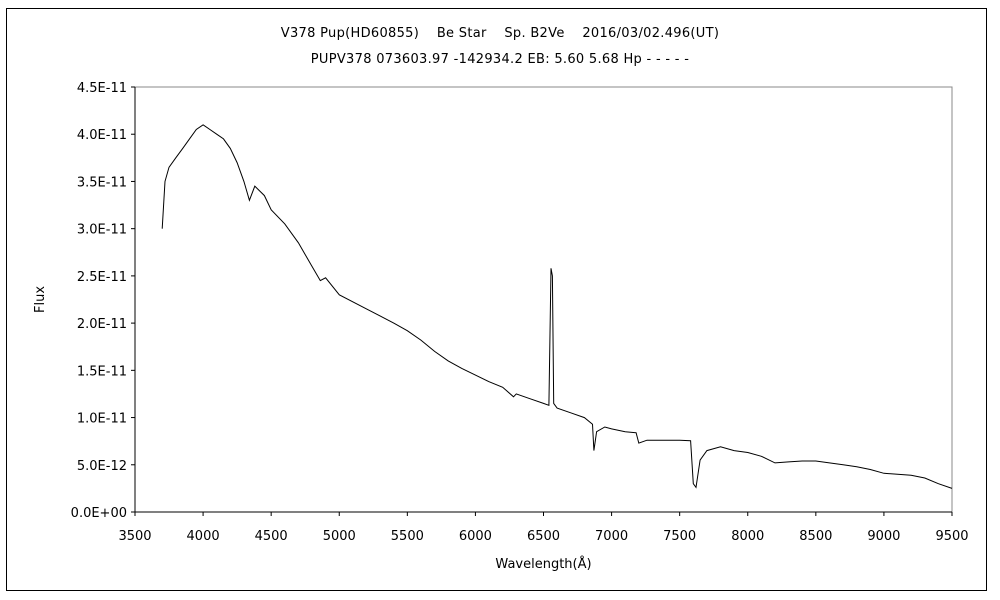 This screenshot has width=1000, height=600. Describe the element at coordinates (102, 230) in the screenshot. I see `y-tick-label: 3.0E-11` at that location.